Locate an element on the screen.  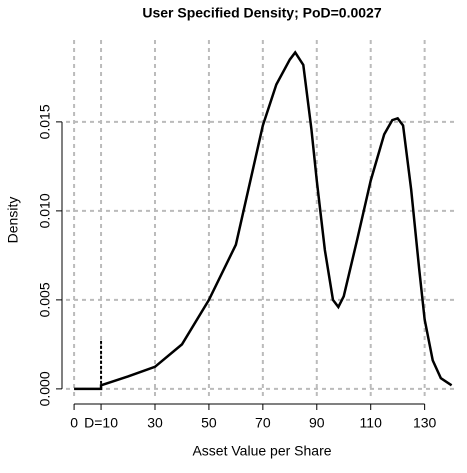
x-tick-label: D=10 is located at coordinates (101, 423).